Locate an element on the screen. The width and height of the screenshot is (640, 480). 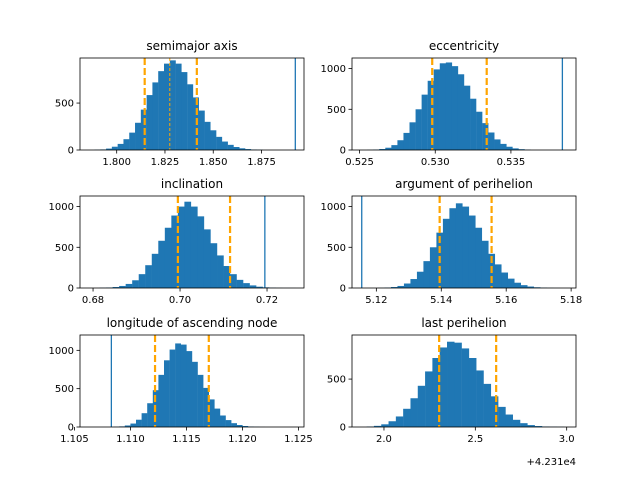
x-tick-label: 1.110 is located at coordinates (130, 439).